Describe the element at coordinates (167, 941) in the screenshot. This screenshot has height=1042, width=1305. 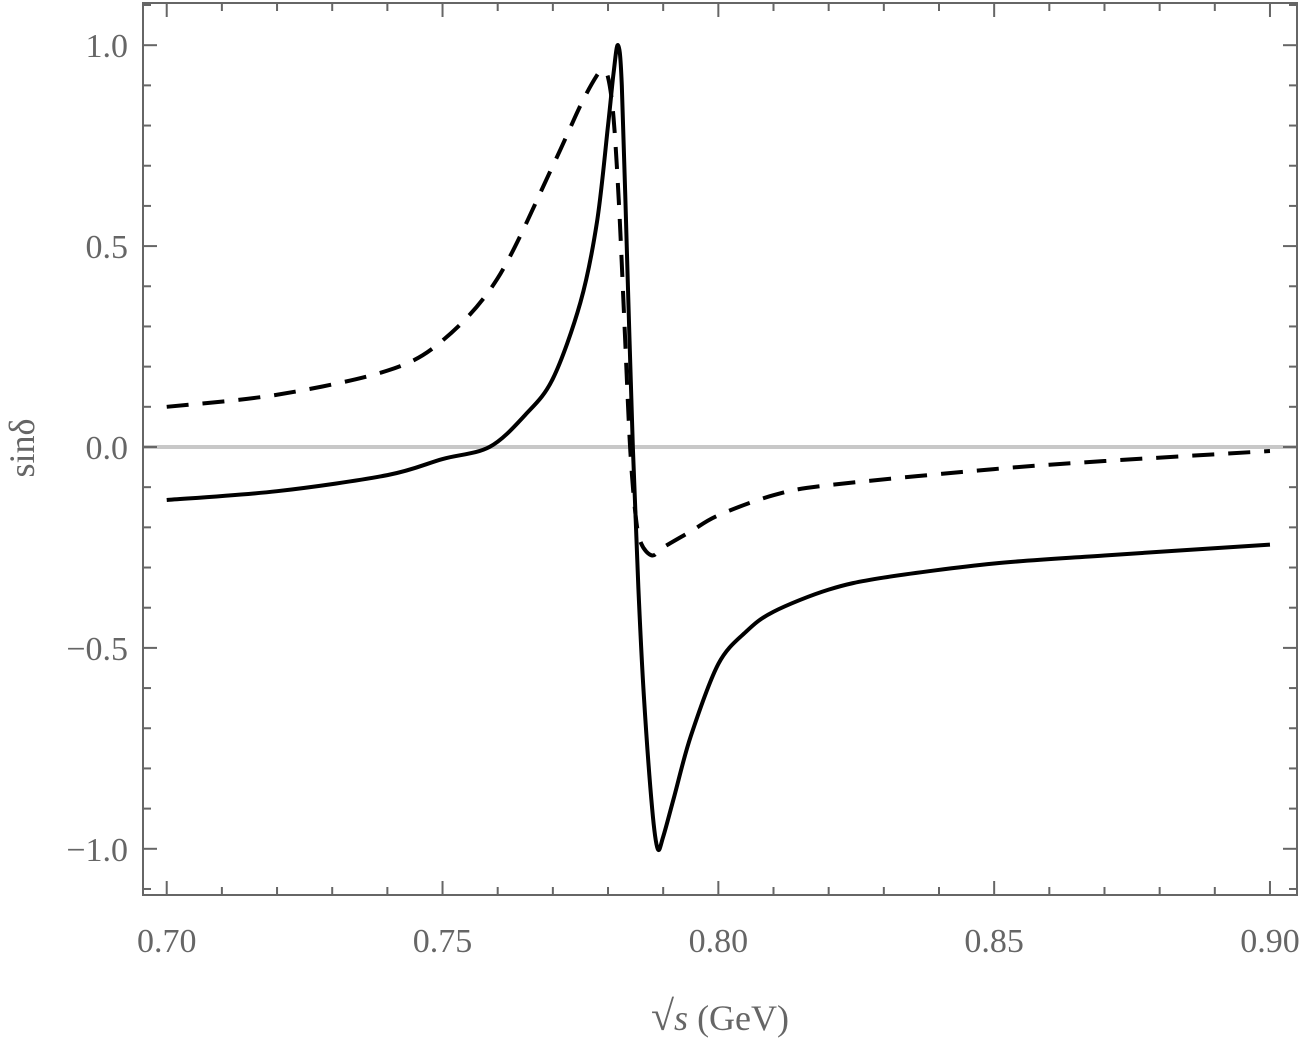
I see `x-tick-label: 0.70` at that location.